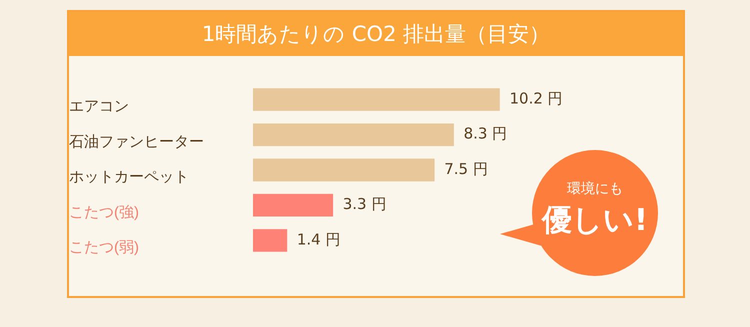 This screenshot has width=750, height=327. What do you see at coordinates (136, 141) in the screenshot?
I see `y-tick-label: 石油ファンヒーター` at bounding box center [136, 141].